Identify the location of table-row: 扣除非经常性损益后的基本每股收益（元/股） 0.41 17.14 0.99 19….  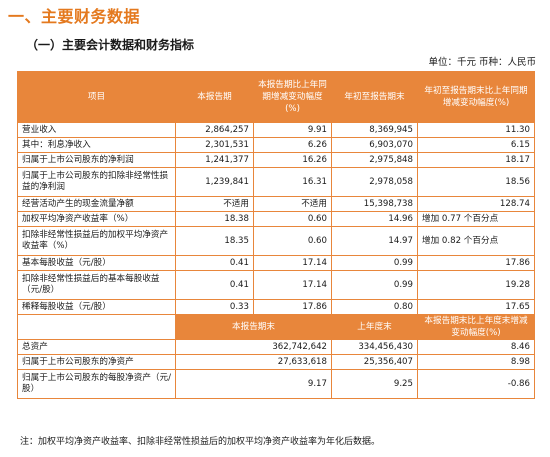
(276, 285).